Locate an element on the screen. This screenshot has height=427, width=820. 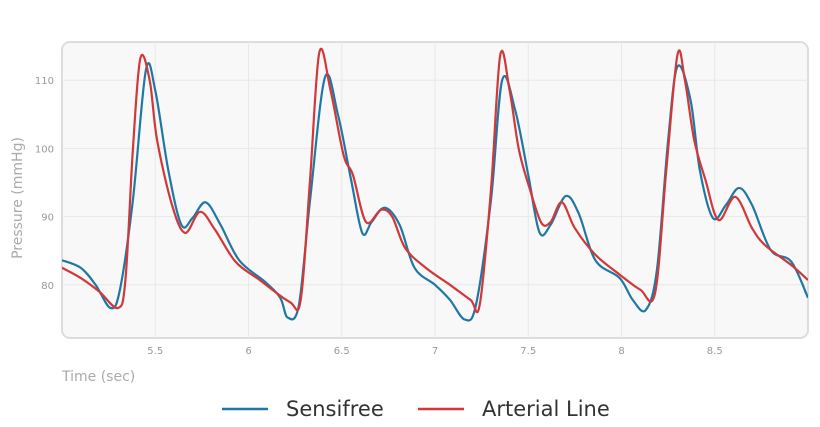
x-tick-label: 8.5 is located at coordinates (715, 351).